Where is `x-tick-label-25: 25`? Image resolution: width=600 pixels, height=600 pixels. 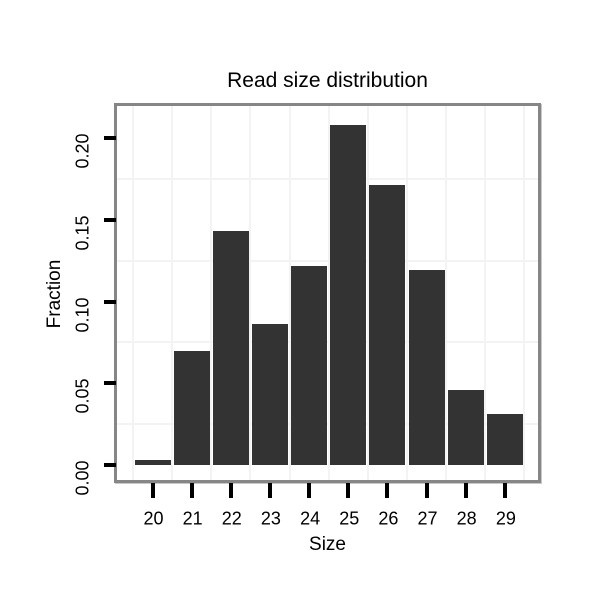 x-tick-label-25: 25 is located at coordinates (349, 518).